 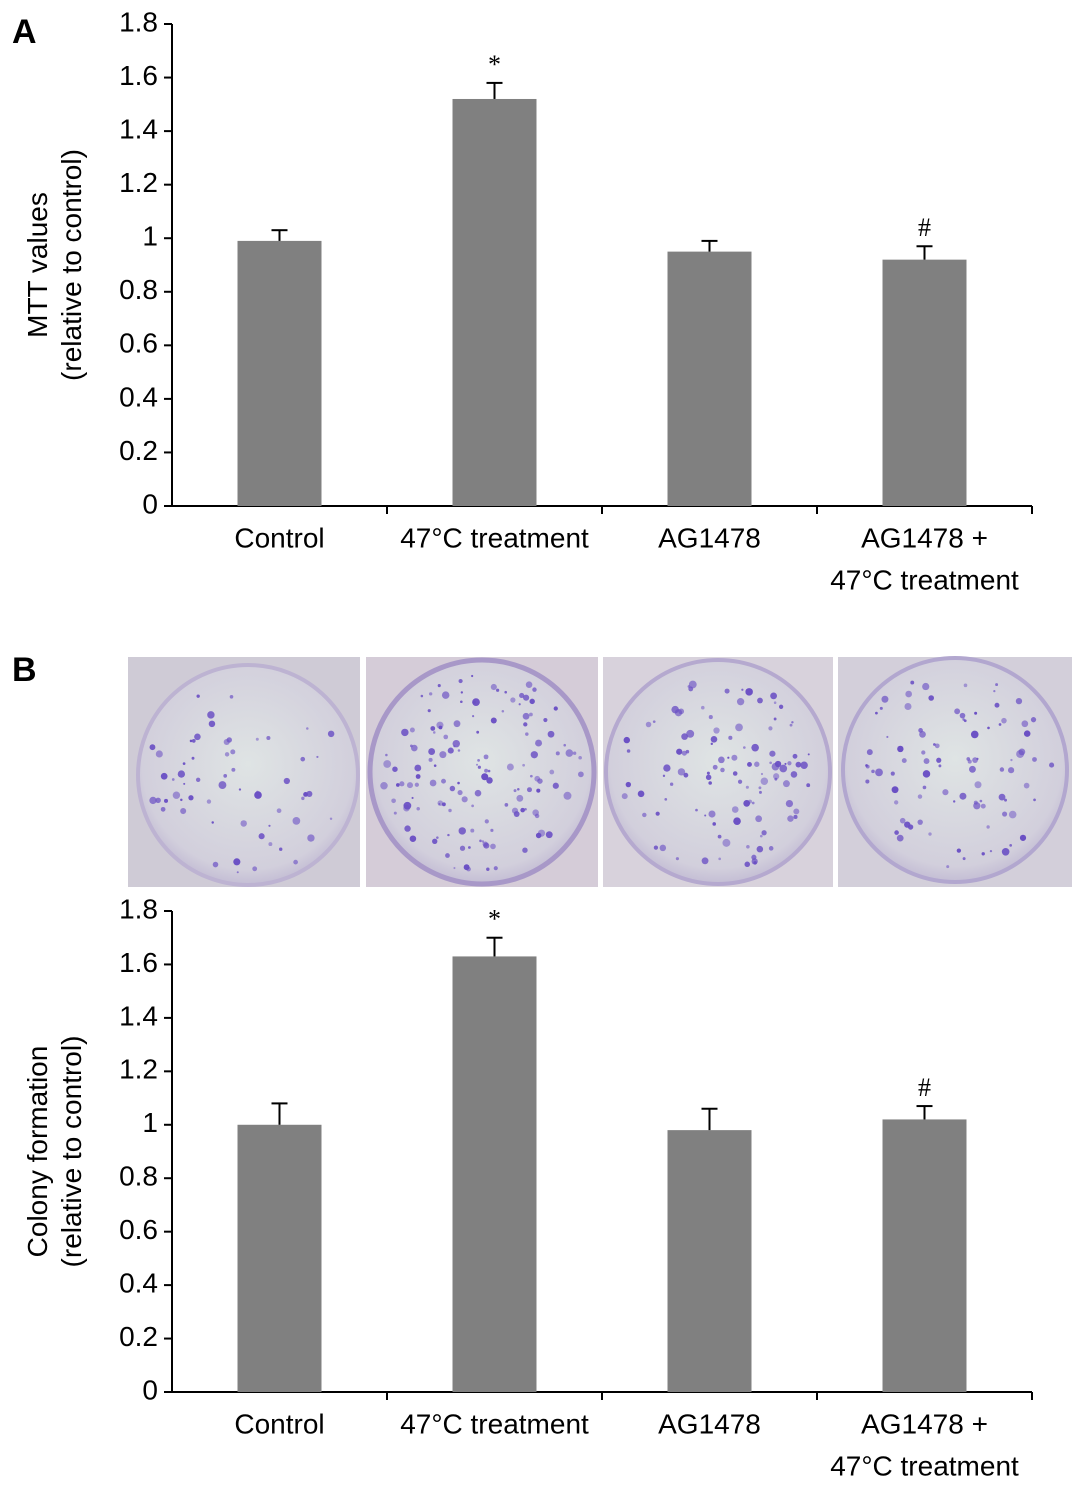 What do you see at coordinates (955, 770) in the screenshot?
I see `plate` at bounding box center [955, 770].